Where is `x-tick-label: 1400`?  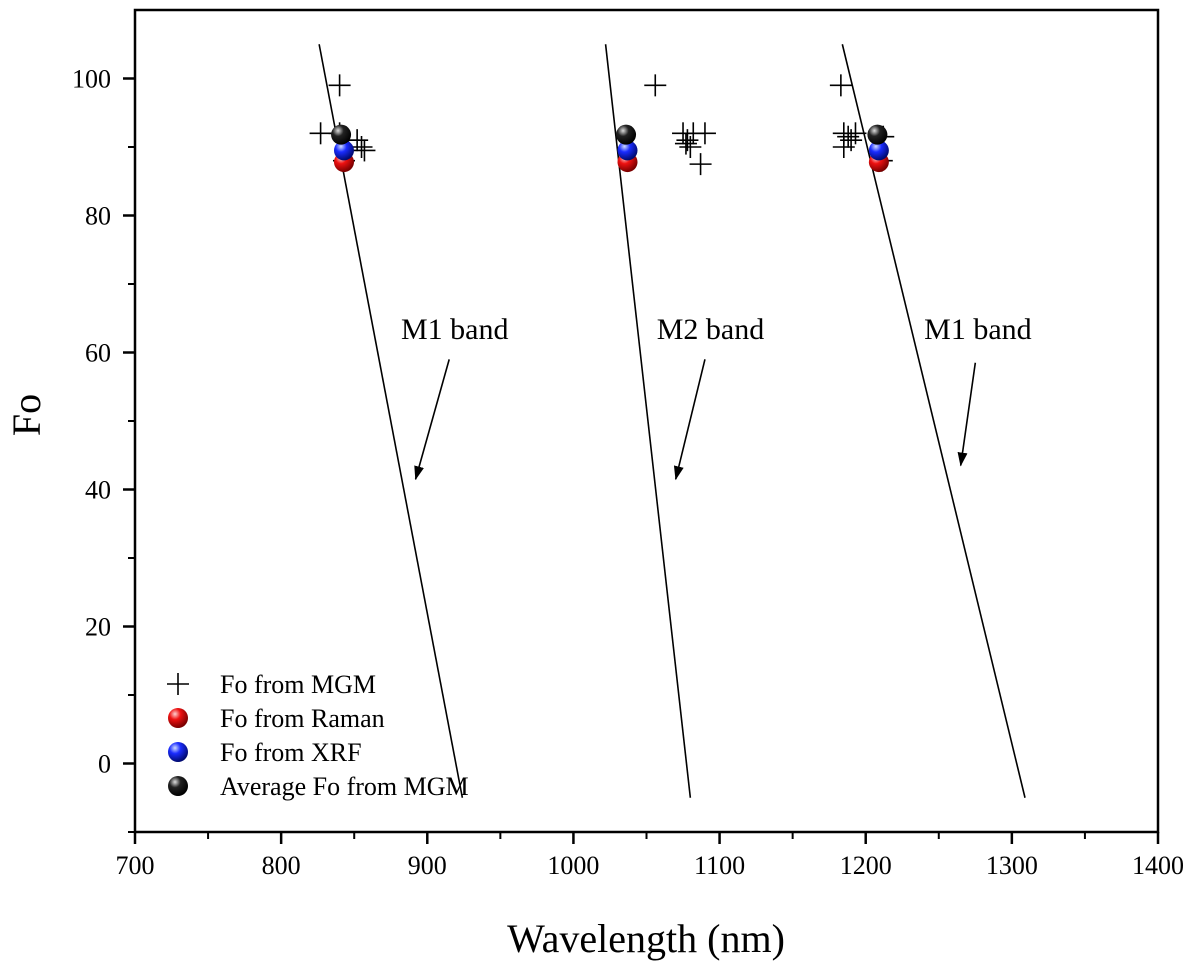
x-tick-label: 1400 is located at coordinates (1158, 865).